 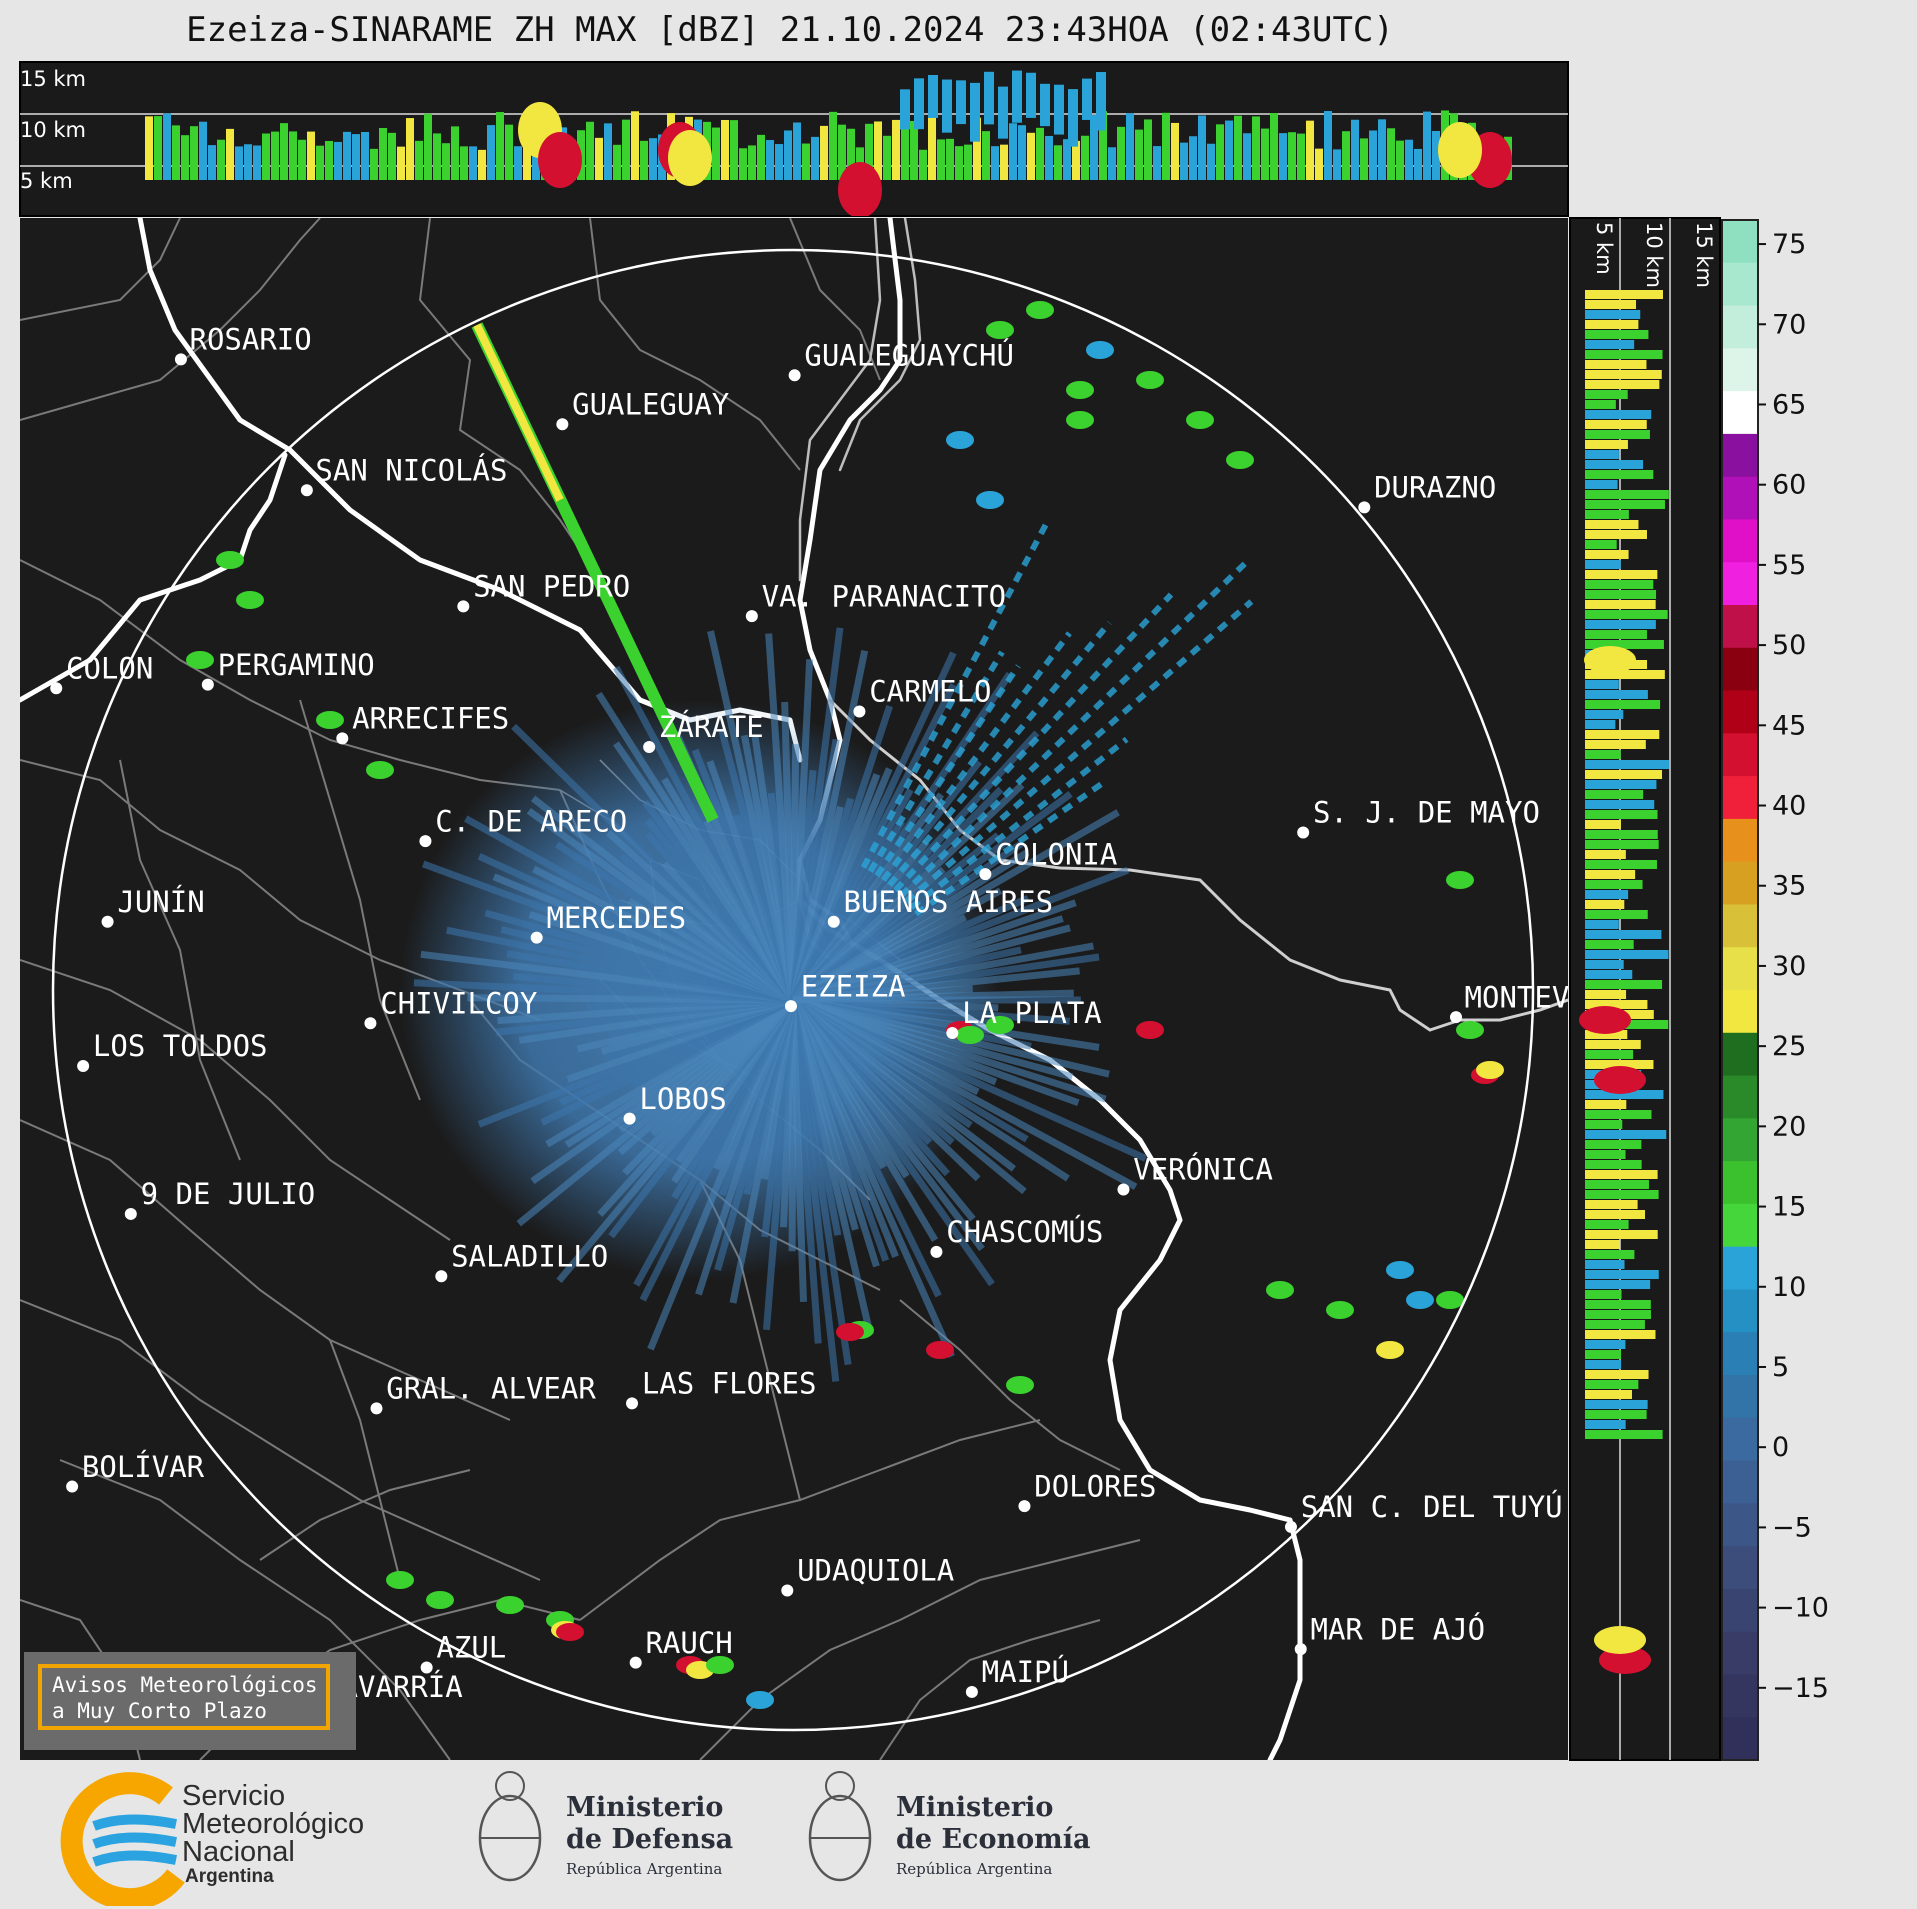 What do you see at coordinates (675, 1103) in the screenshot?
I see `city-marker: LOBOS` at bounding box center [675, 1103].